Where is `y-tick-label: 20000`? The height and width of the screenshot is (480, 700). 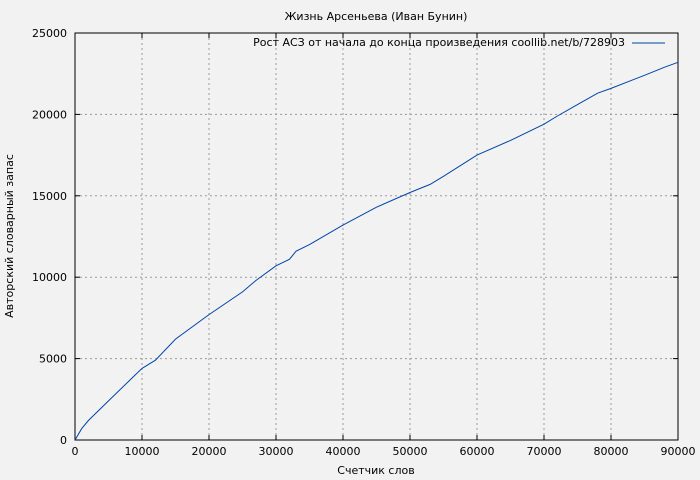
y-tick-label: 20000 is located at coordinates (49, 114).